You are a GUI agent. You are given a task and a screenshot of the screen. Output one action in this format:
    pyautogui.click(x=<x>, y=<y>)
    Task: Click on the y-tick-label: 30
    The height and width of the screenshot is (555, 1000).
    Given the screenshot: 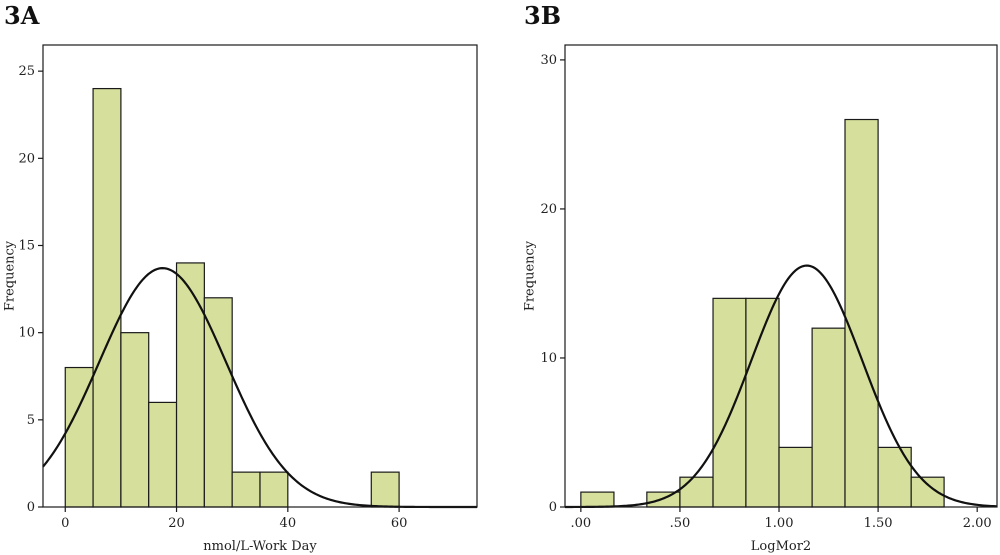 What is the action you would take?
    pyautogui.click(x=548, y=60)
    